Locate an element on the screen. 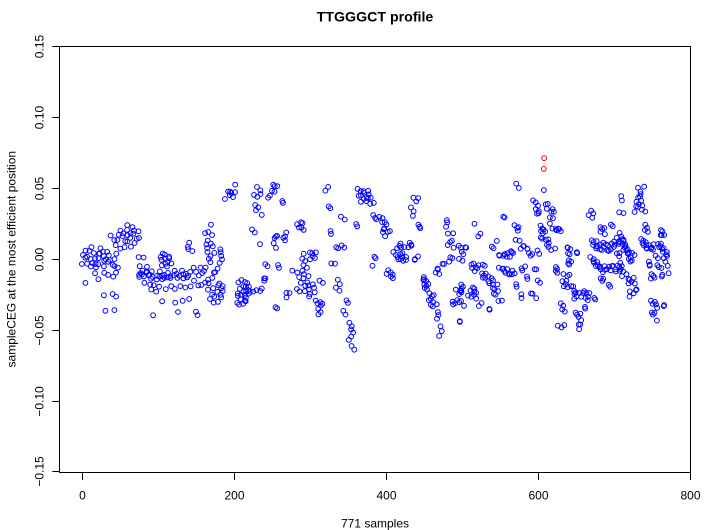 This screenshot has height=530, width=710. svg-text: −0.10 is located at coordinates (40, 401).